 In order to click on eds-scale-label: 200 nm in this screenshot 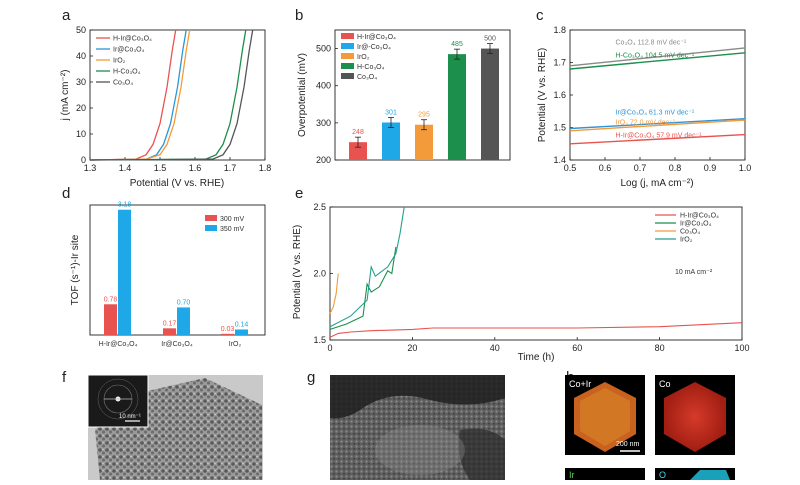, I will do `click(628, 444)`.